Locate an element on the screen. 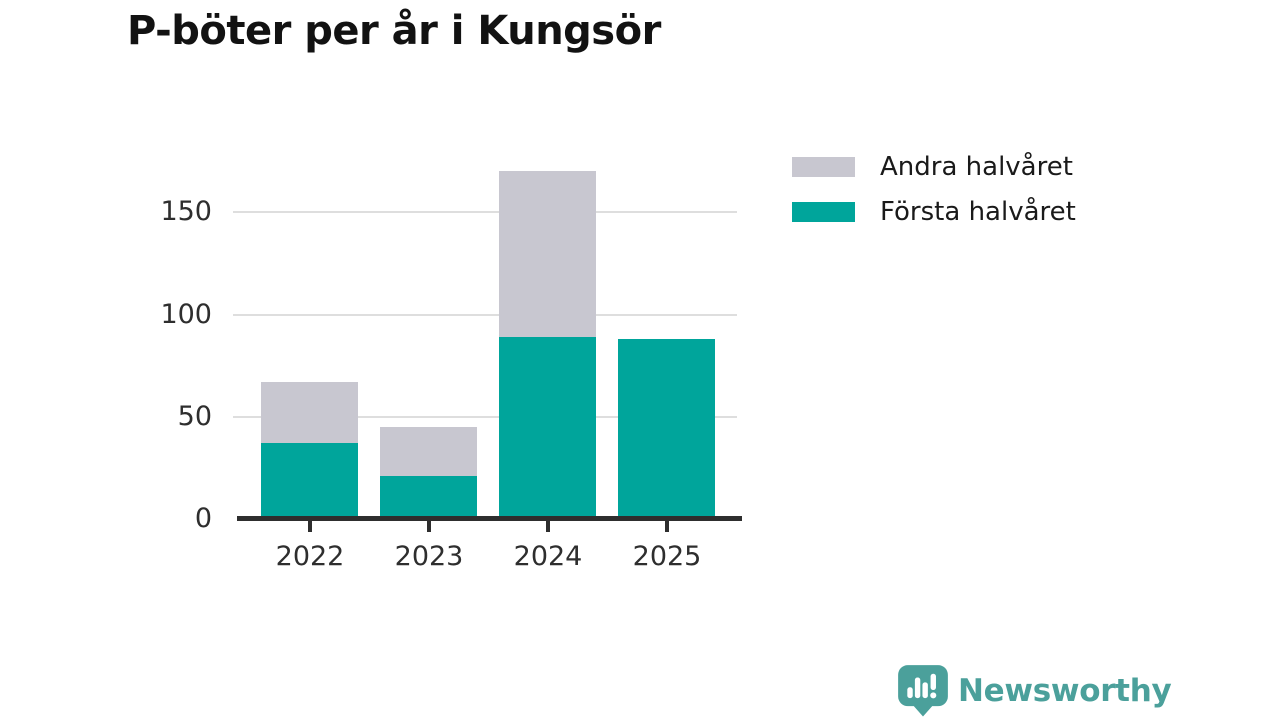 This screenshot has height=720, width=1280. bar-segment-2025-f-rsta-halv-ret is located at coordinates (666, 429).